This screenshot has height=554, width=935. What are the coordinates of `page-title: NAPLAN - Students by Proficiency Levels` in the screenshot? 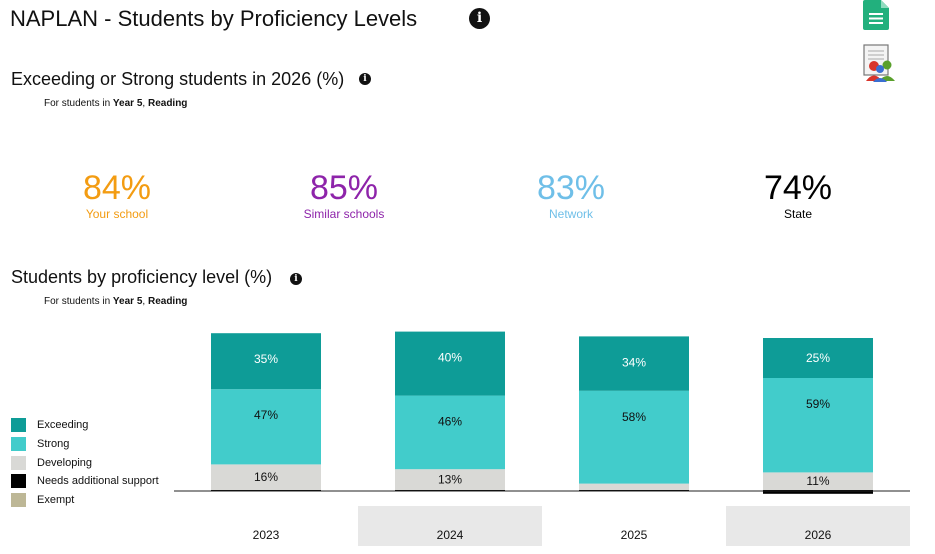 It's located at (214, 18).